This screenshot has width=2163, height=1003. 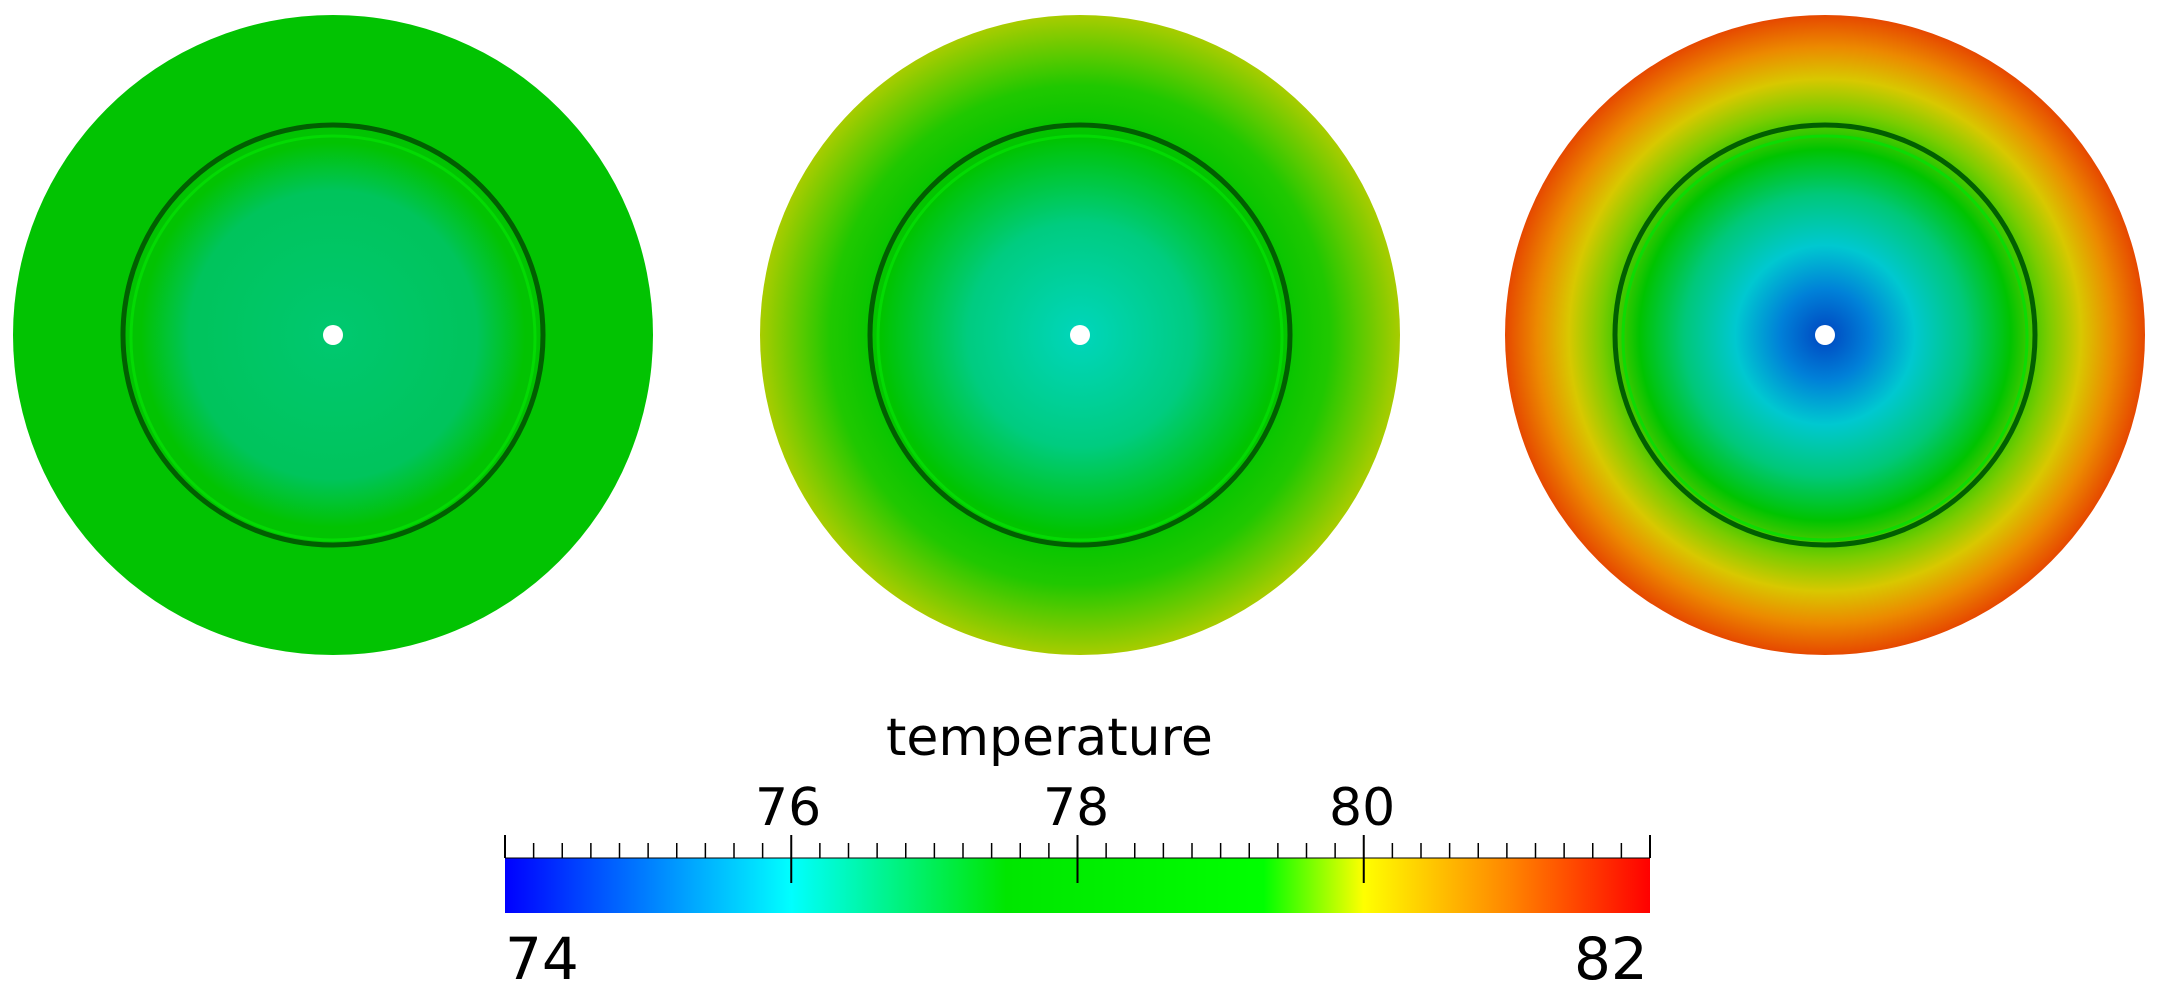 I want to click on disc-middle-center-hole, so click(x=1080, y=335).